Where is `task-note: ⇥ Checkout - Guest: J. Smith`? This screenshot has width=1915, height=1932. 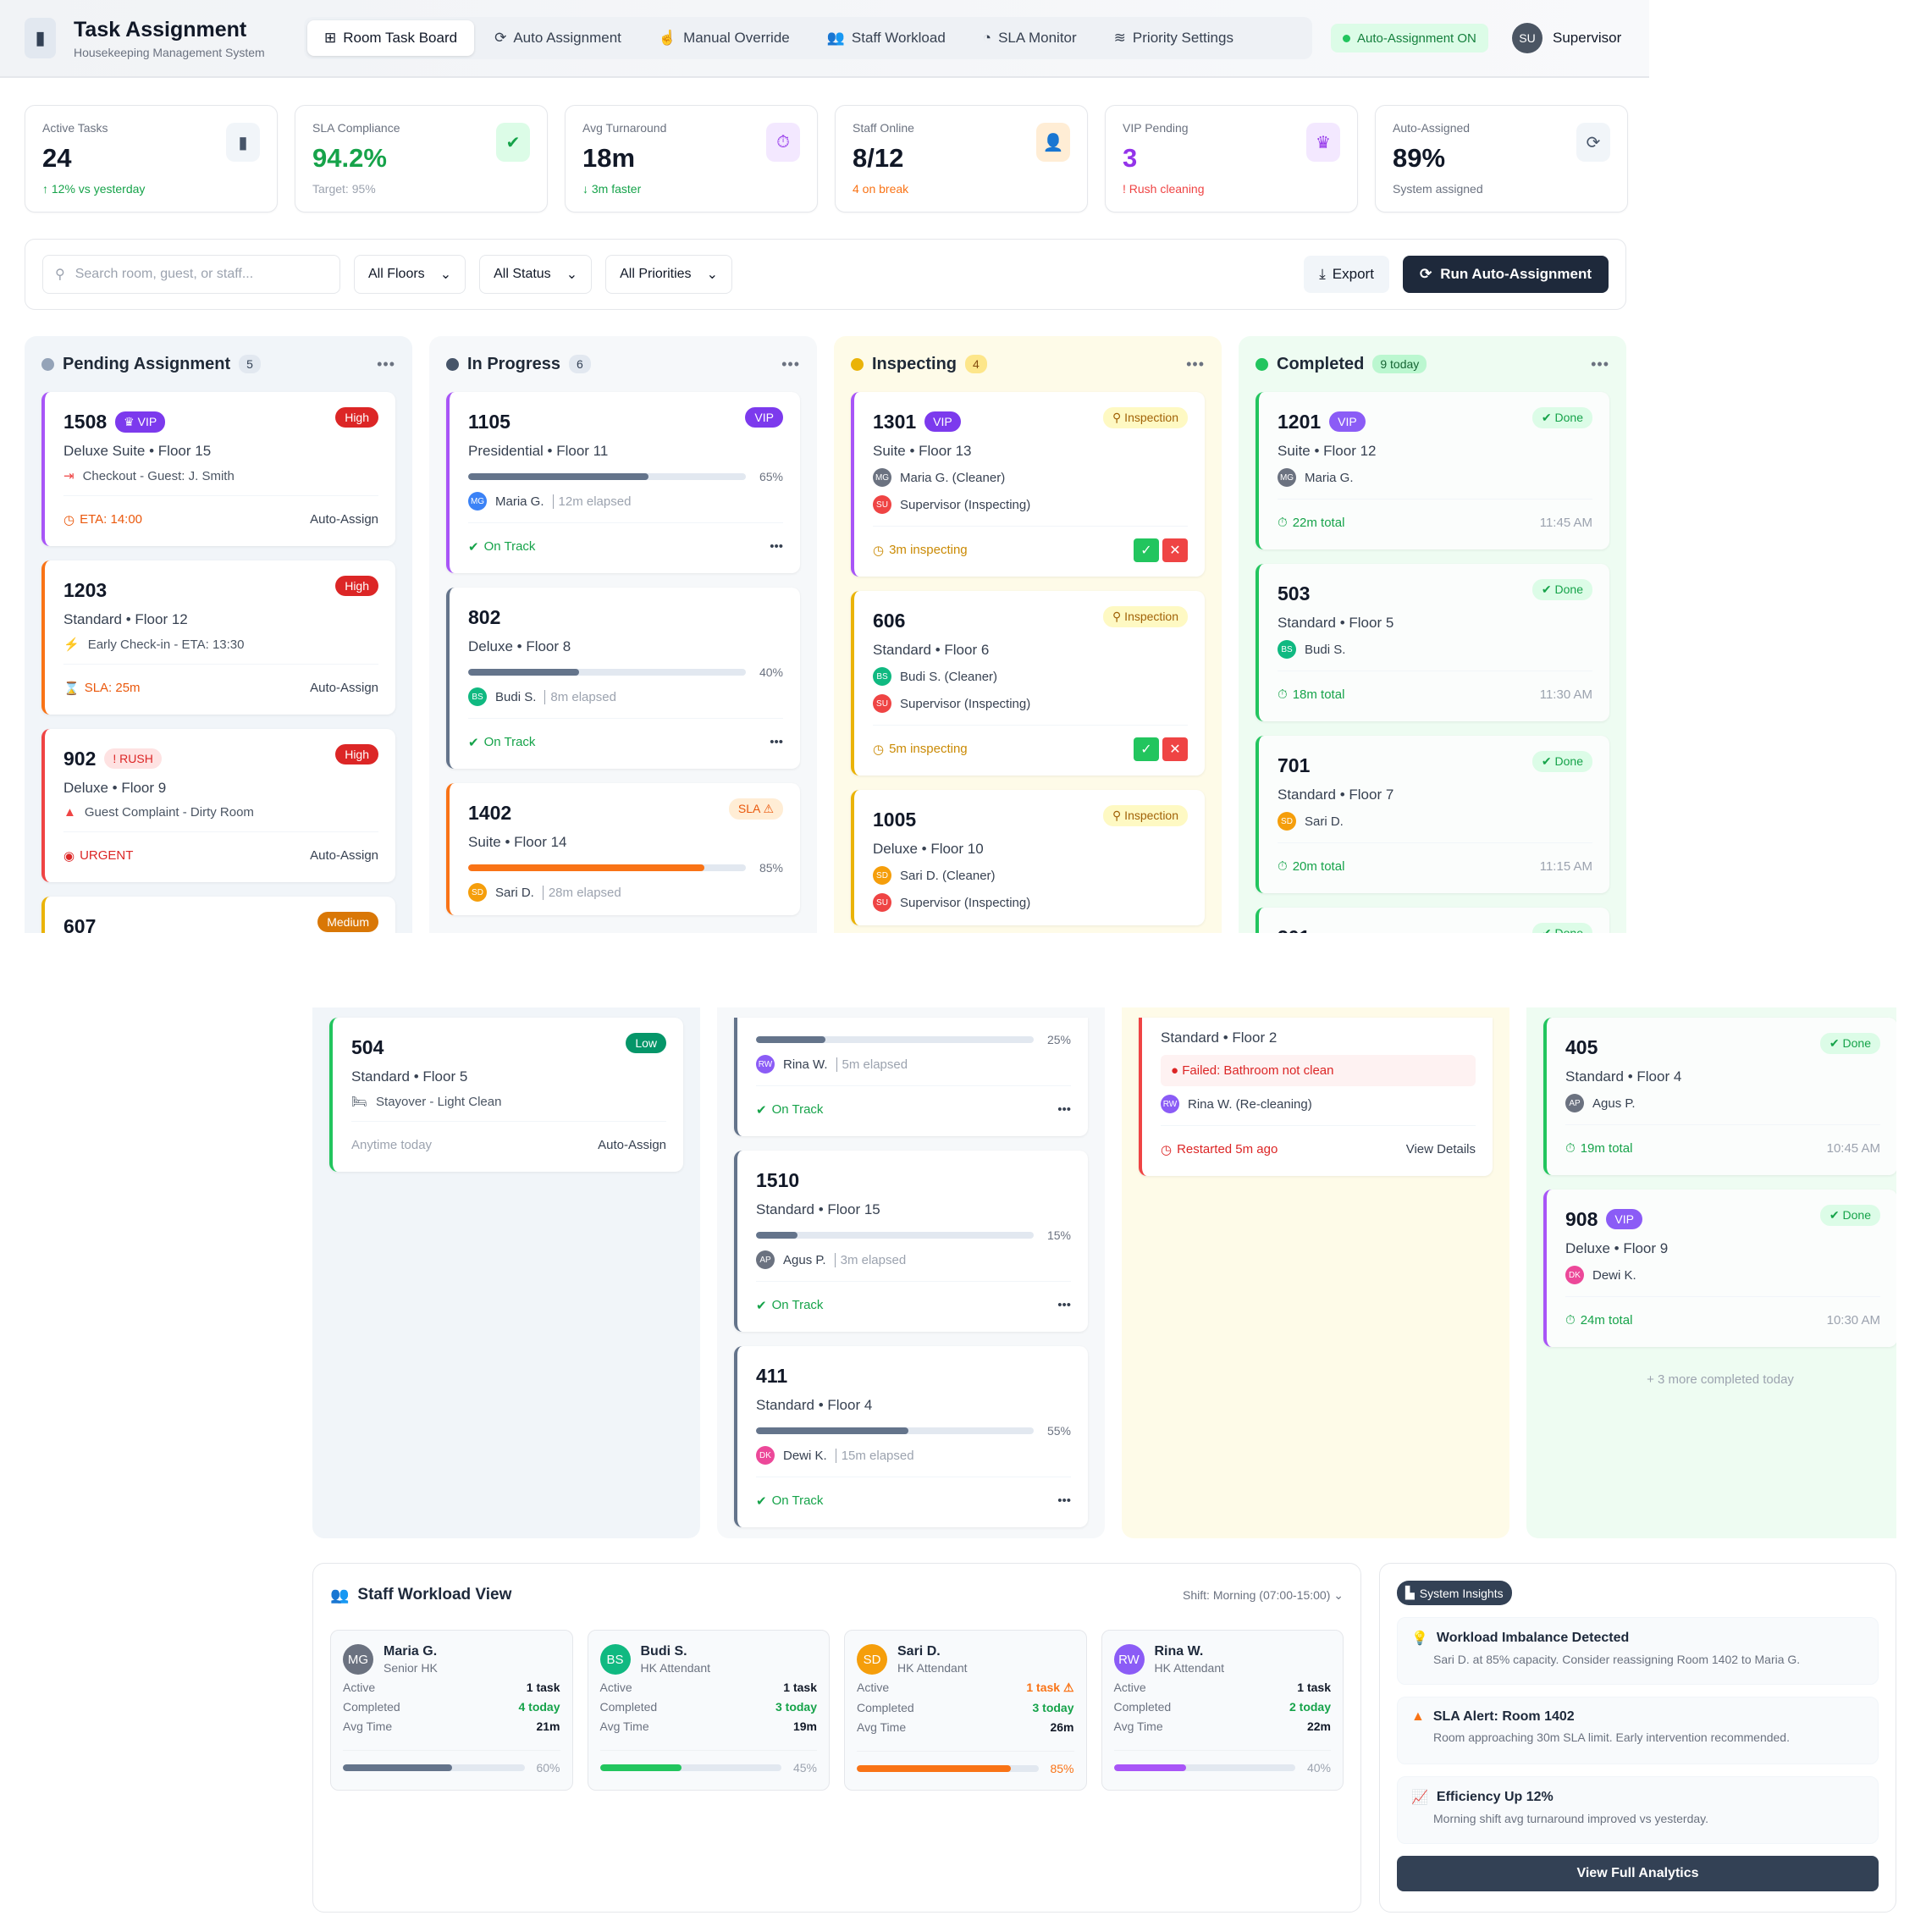 task-note: ⇥ Checkout - Guest: J. Smith is located at coordinates (221, 476).